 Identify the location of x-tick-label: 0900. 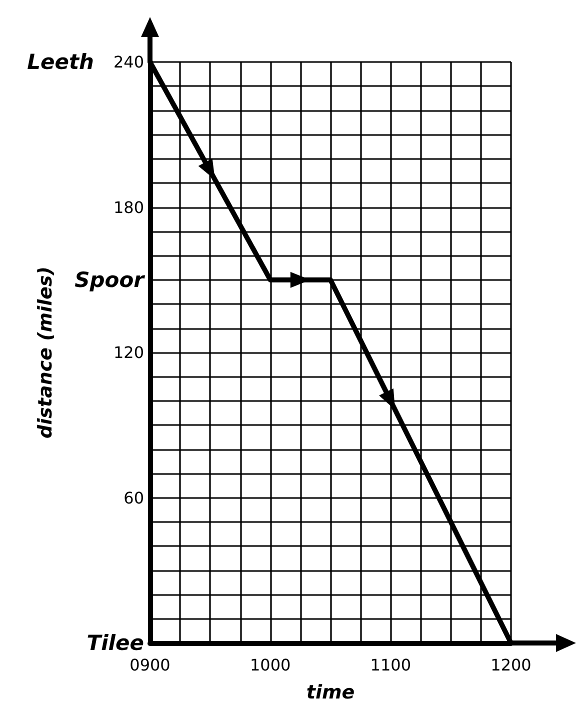
(150, 665).